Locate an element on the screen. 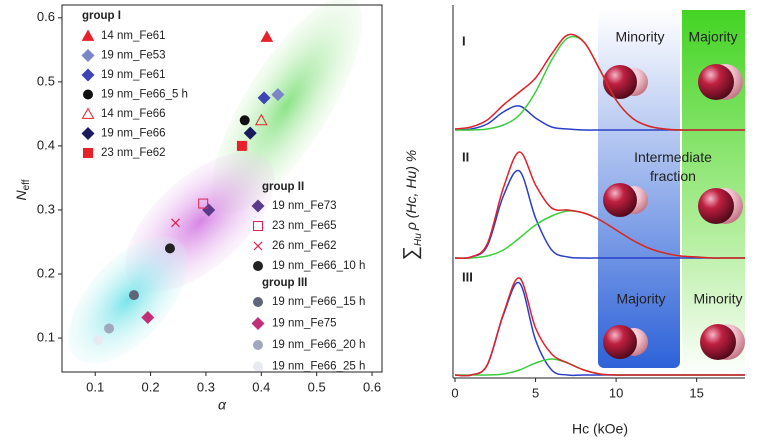 The height and width of the screenshot is (444, 763). x-tick-label: 10 is located at coordinates (616, 392).